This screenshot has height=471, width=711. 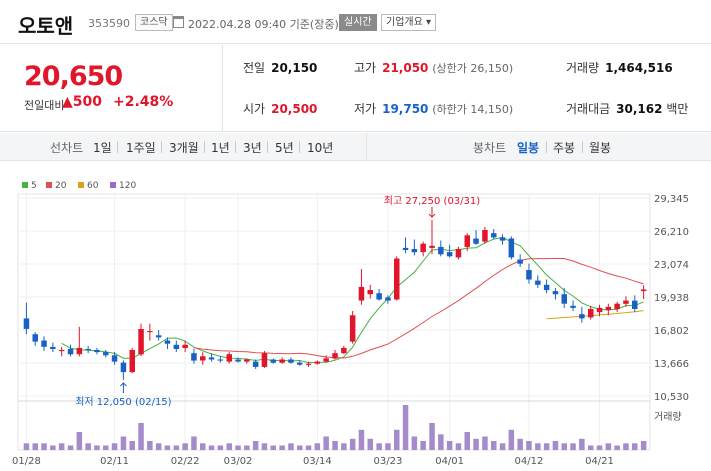 I want to click on tab-1d: 1일, so click(x=102, y=148).